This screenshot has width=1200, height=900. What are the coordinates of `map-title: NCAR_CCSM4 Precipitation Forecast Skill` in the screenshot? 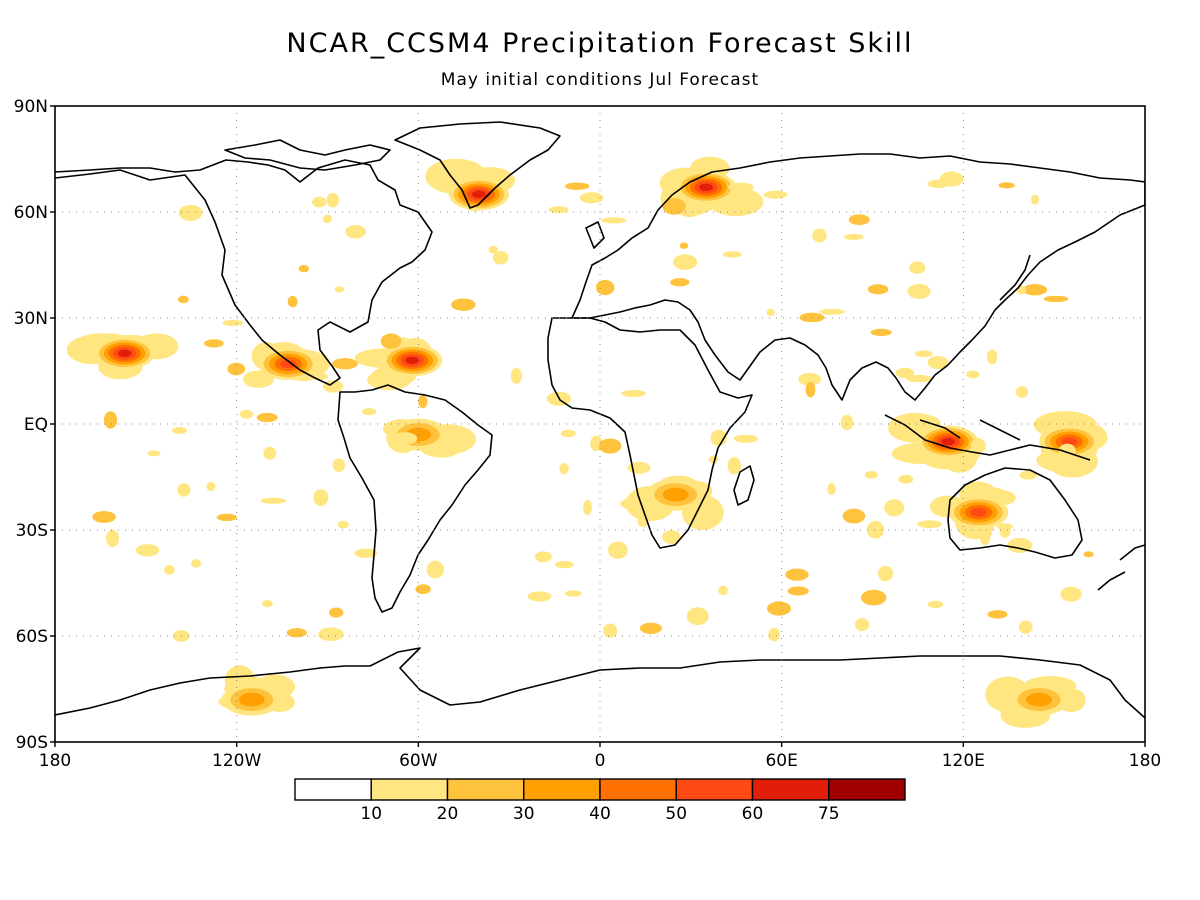 It's located at (600, 43).